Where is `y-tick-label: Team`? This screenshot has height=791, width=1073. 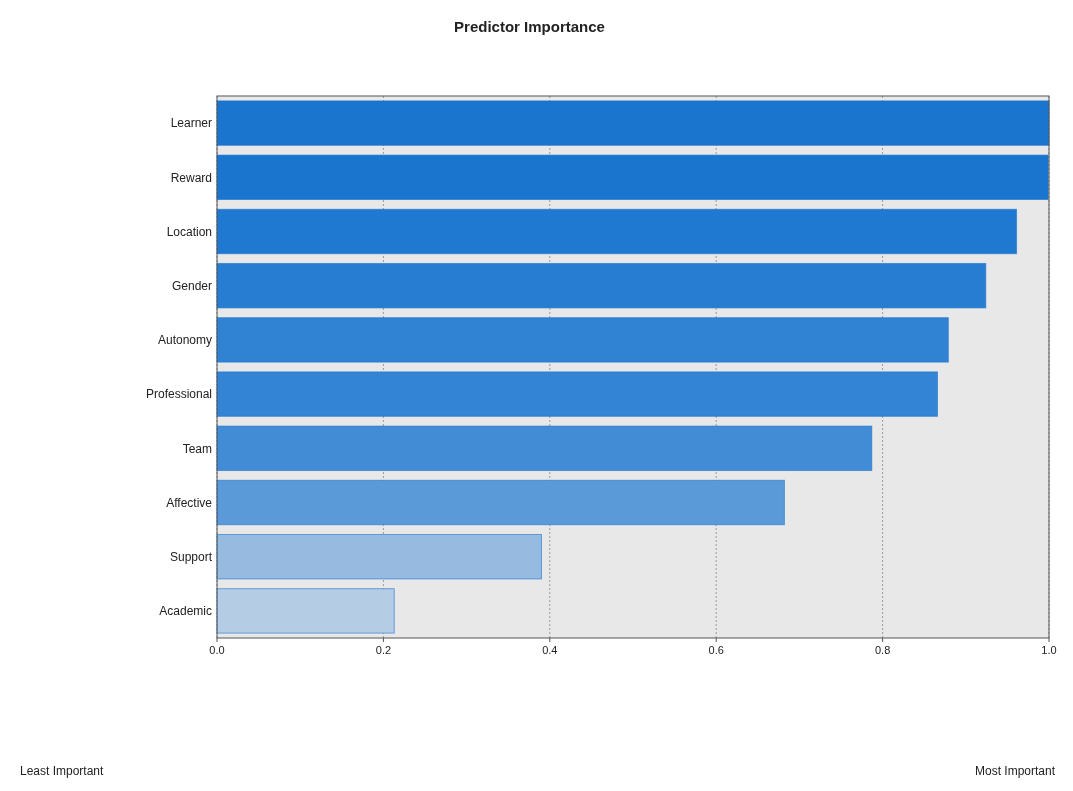 y-tick-label: Team is located at coordinates (197, 448).